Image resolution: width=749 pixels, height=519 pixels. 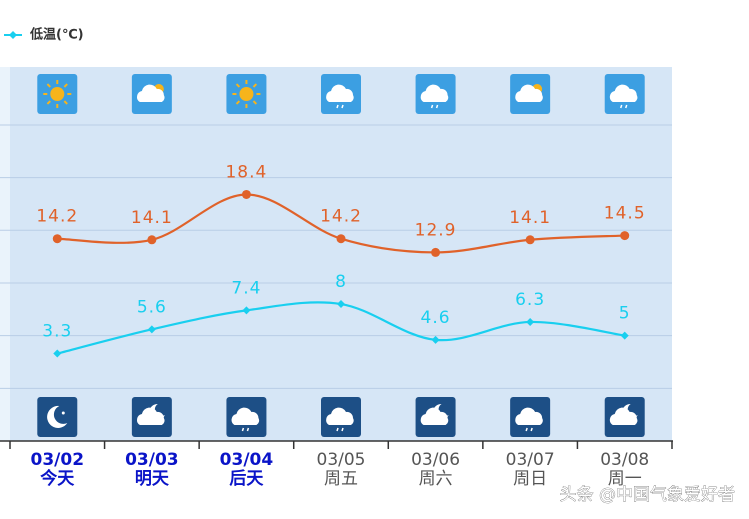 I want to click on x-tick-label: 03/06, so click(x=435, y=460).